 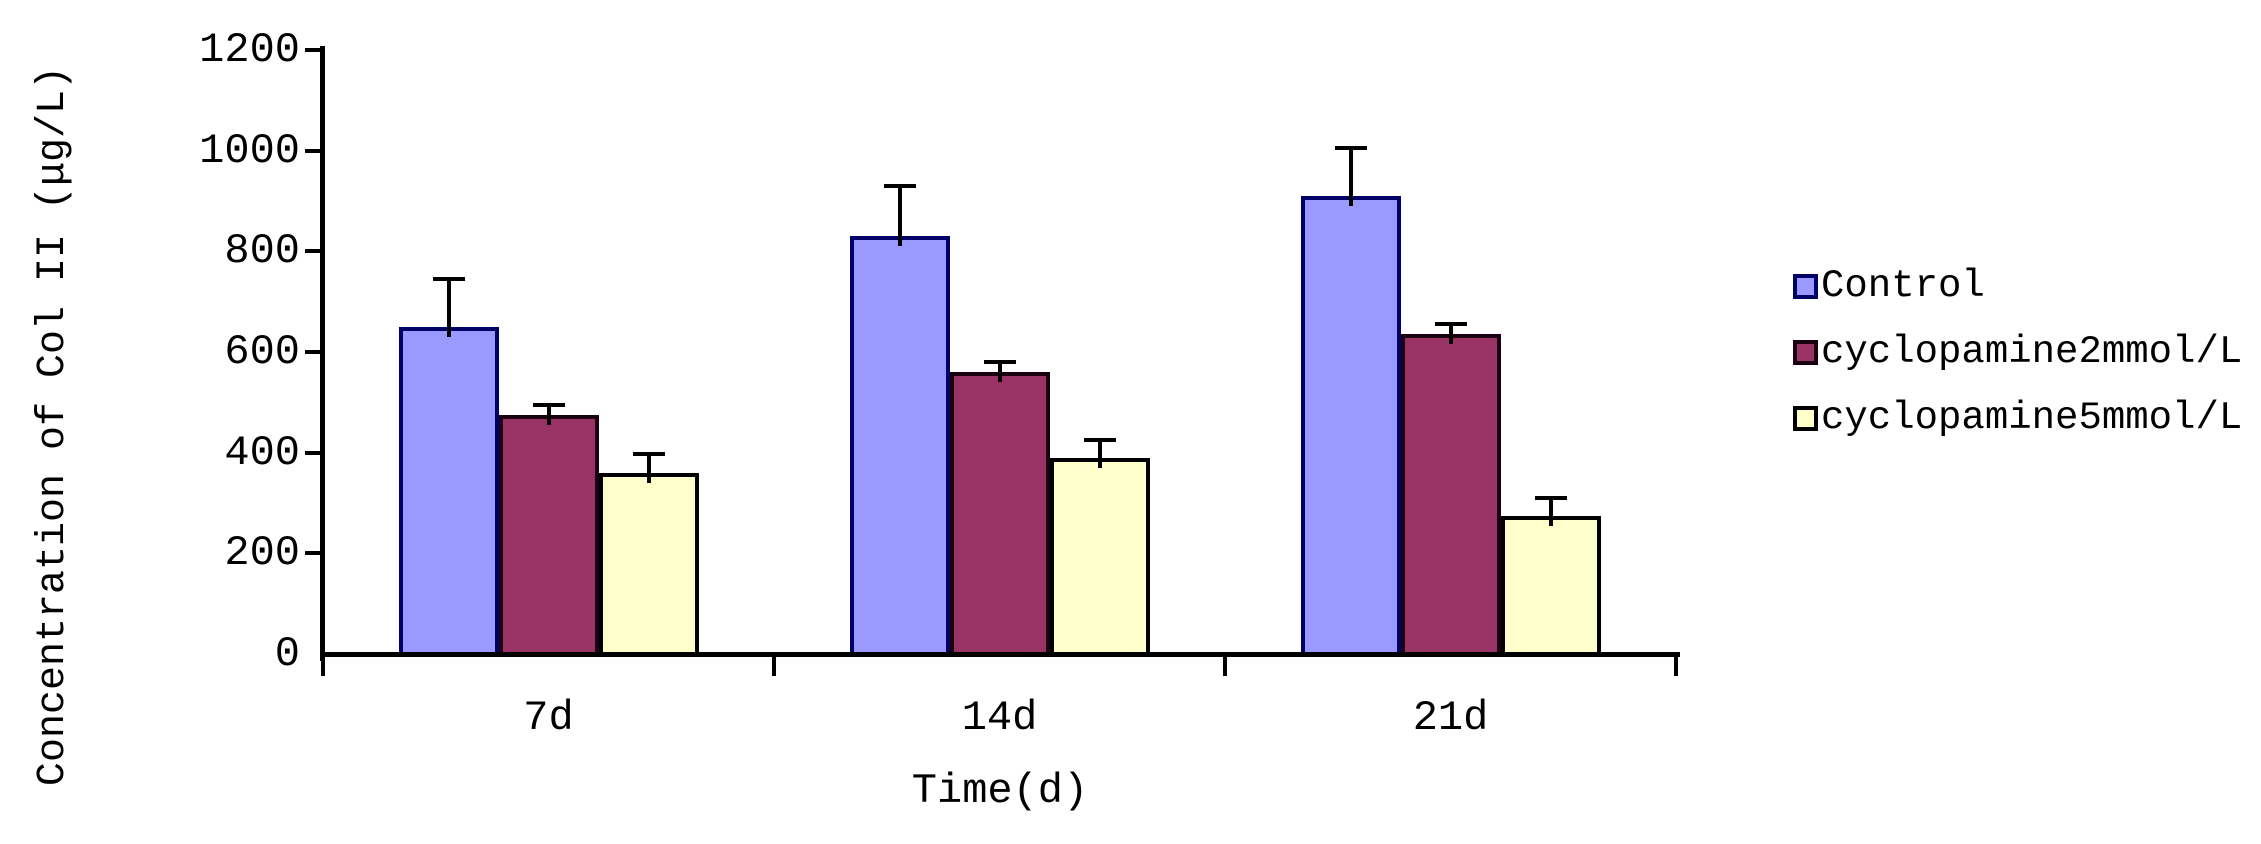 What do you see at coordinates (1450, 495) in the screenshot?
I see `bar-cyclopamine2mmol-l-21d` at bounding box center [1450, 495].